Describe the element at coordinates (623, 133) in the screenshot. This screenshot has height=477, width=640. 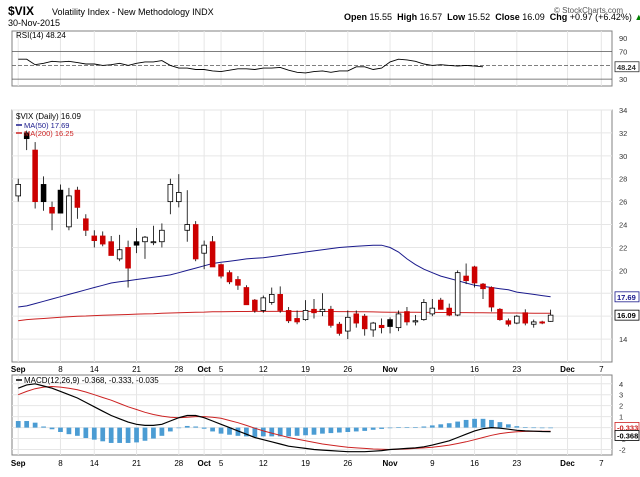
I see `price-y-tick-label: 32` at that location.